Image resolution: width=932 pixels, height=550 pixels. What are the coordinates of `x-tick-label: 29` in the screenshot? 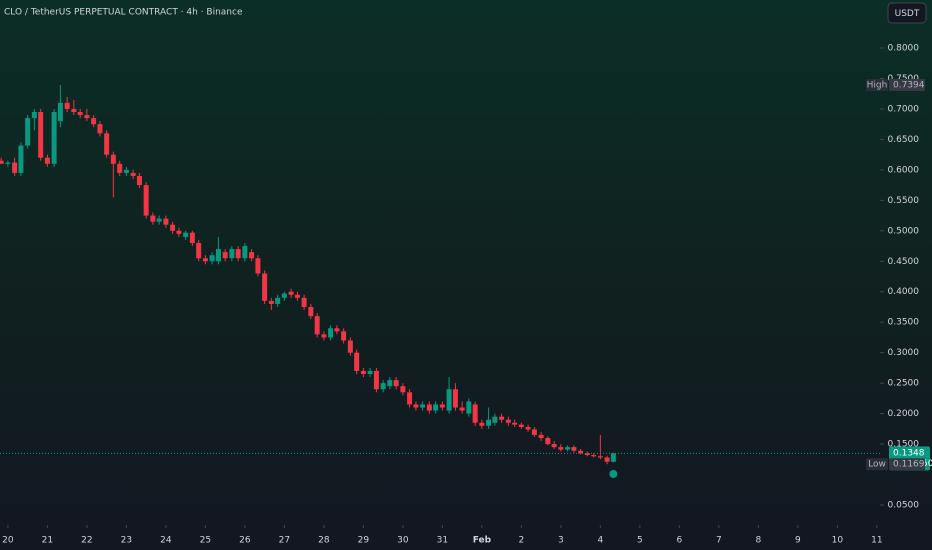 It's located at (364, 541).